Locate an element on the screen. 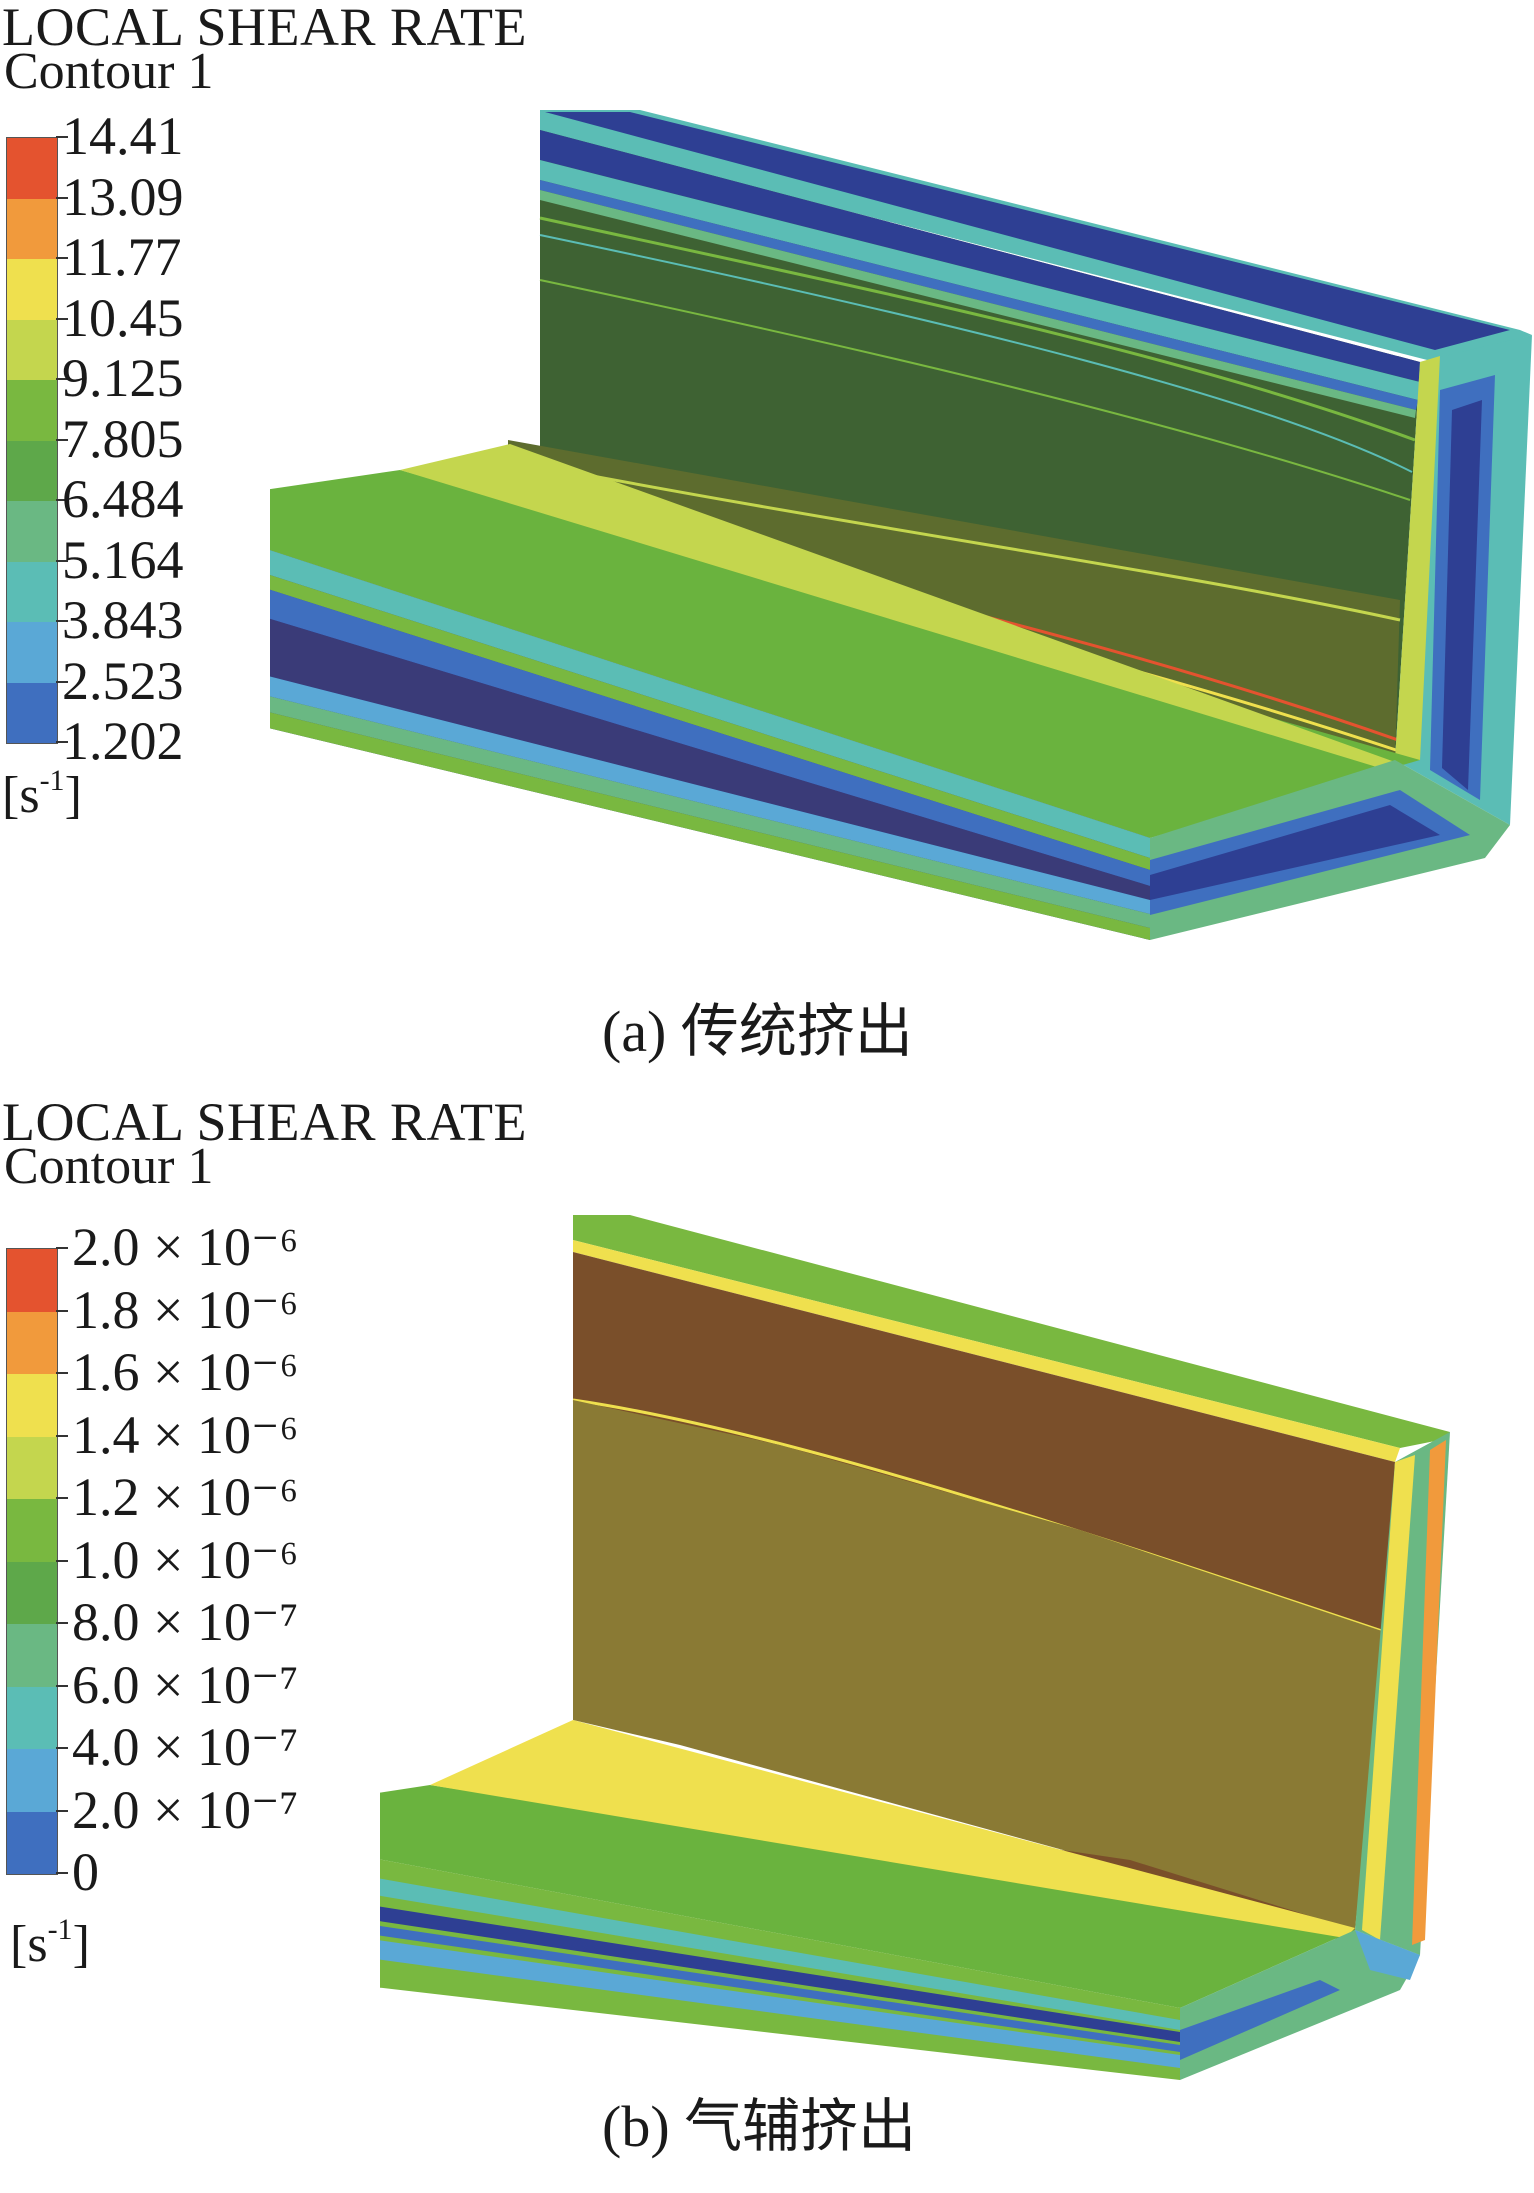 The width and height of the screenshot is (1534, 2193). caption: (a) 传统挤出 is located at coordinates (757, 1031).